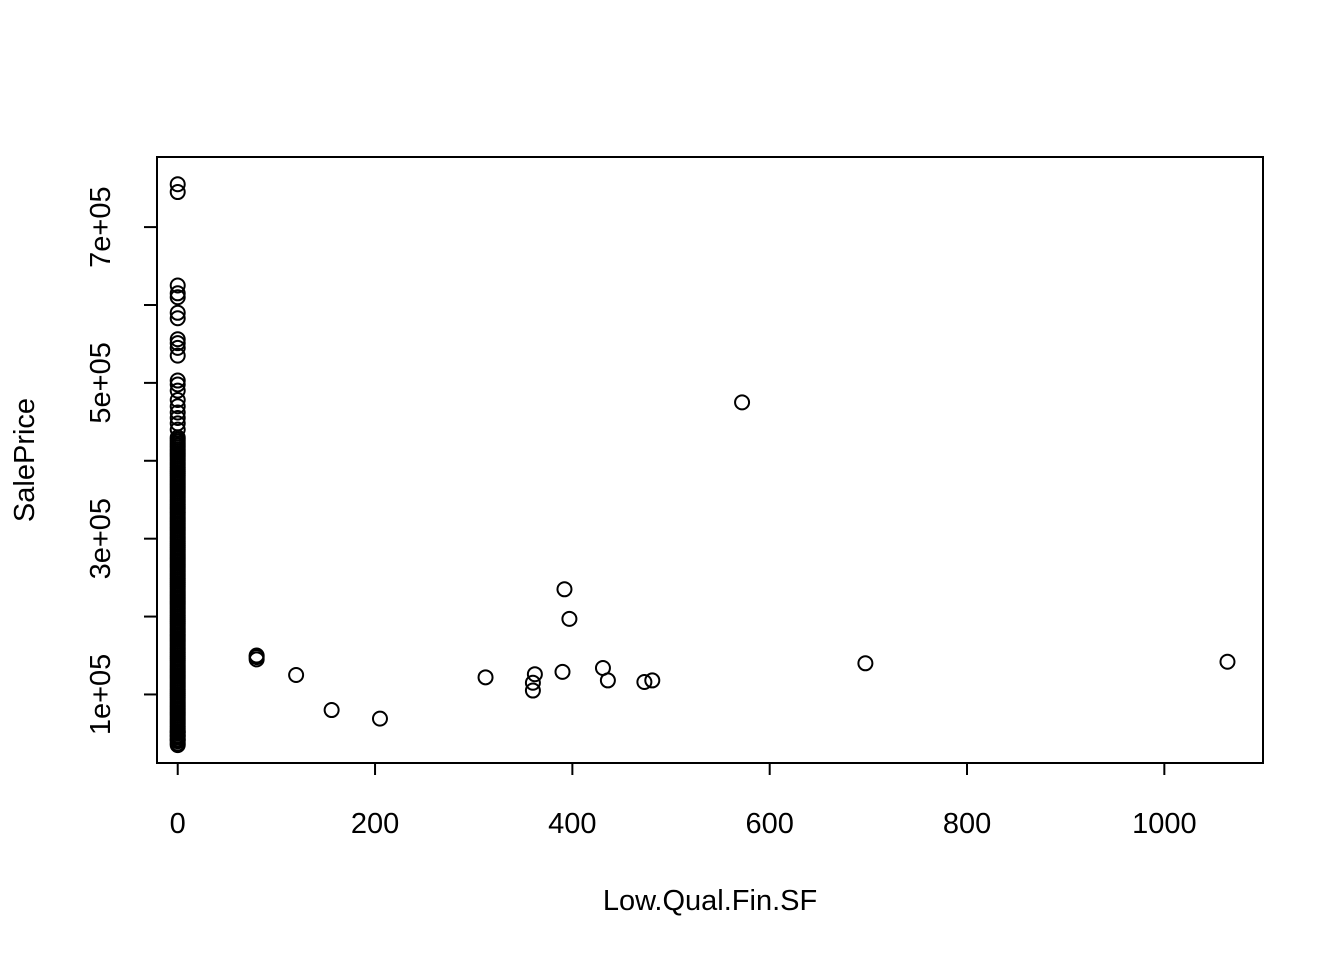  What do you see at coordinates (967, 824) in the screenshot?
I see `x-tick-label: 800` at bounding box center [967, 824].